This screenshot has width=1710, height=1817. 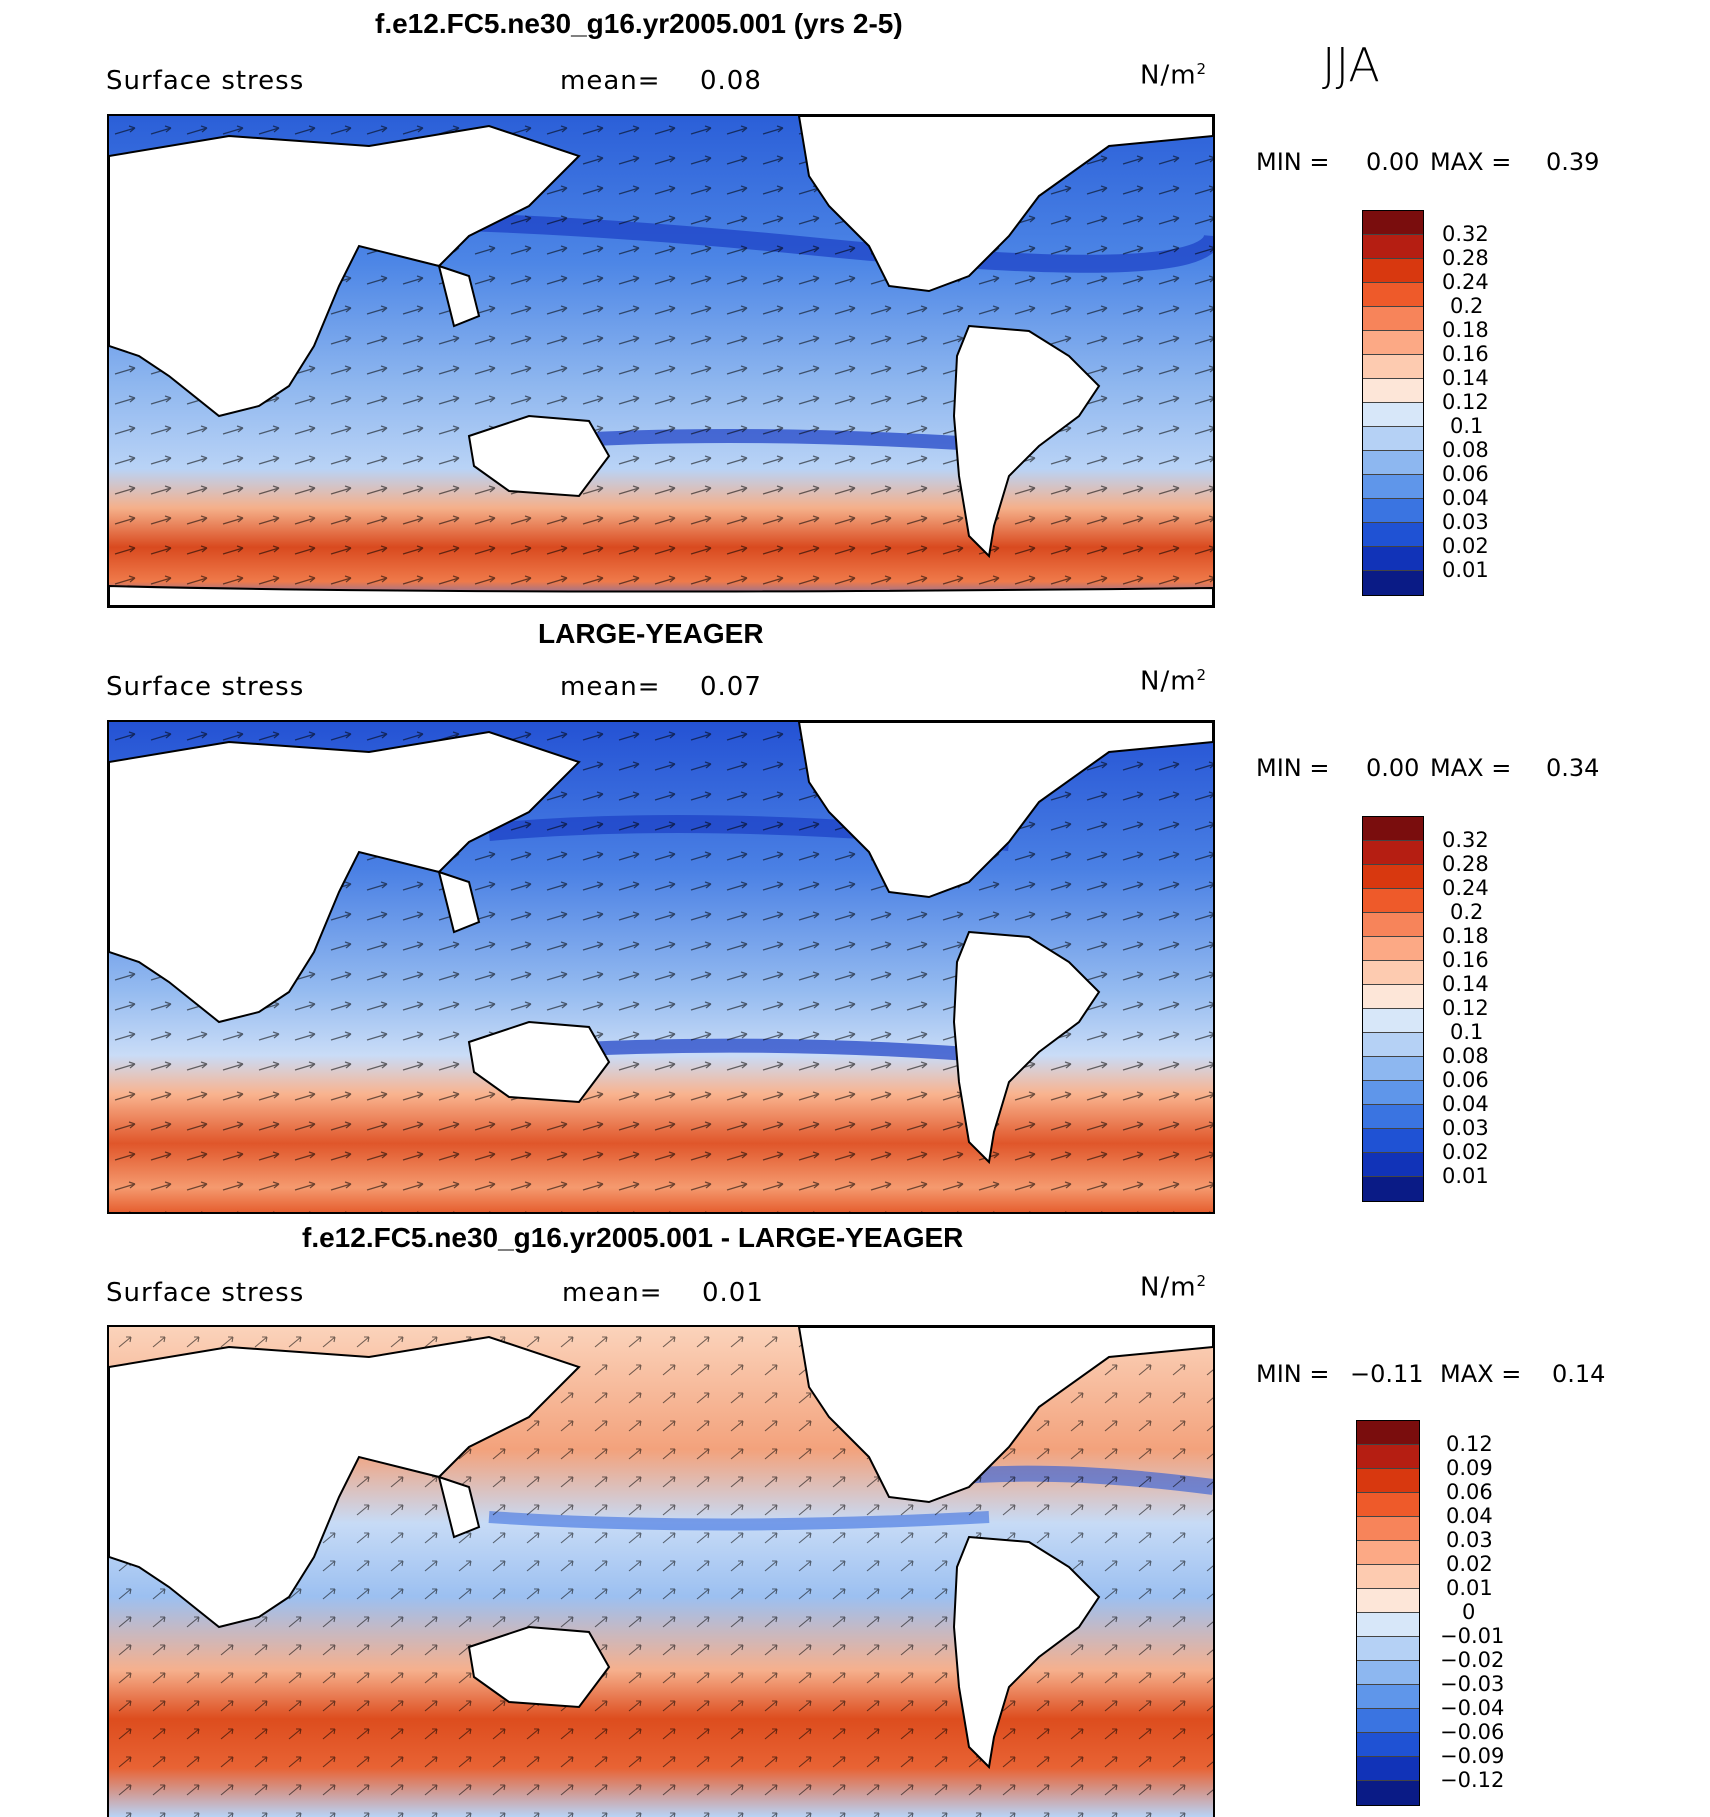 I want to click on panel2-tick: 0.2, so click(x=1467, y=912).